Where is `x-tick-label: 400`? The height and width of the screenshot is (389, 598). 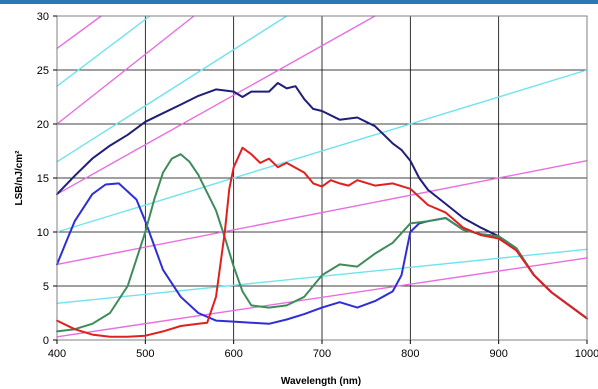
x-tick-label: 400 is located at coordinates (57, 354).